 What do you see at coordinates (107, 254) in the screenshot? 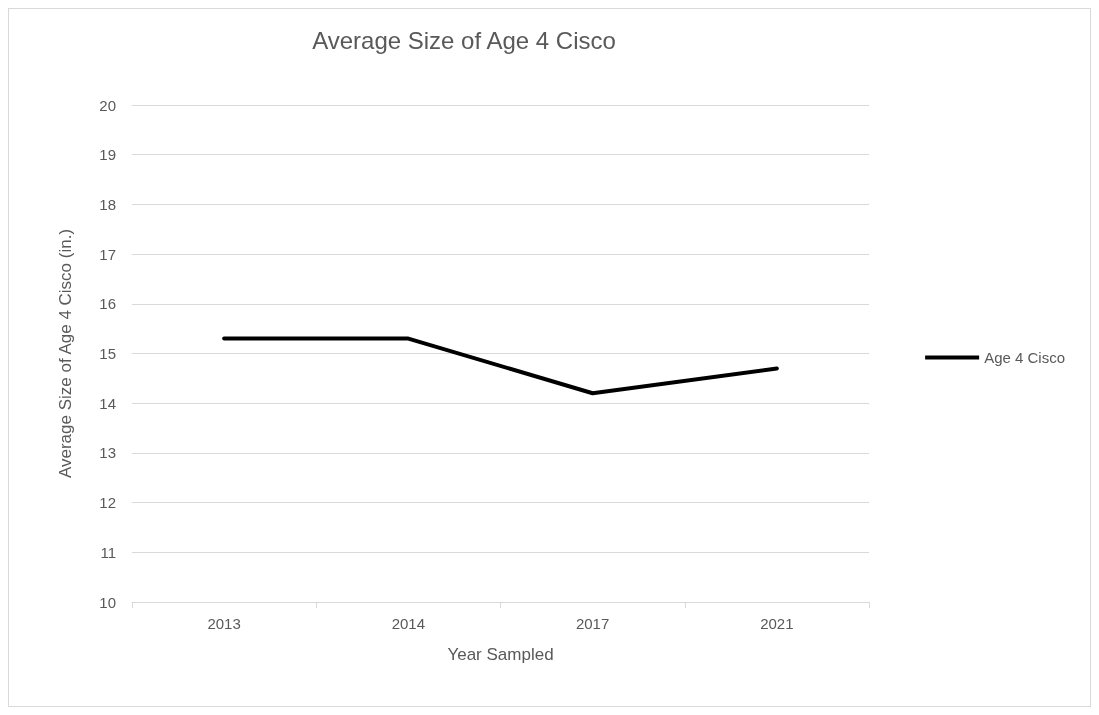
I see `y-tick-label: 17` at bounding box center [107, 254].